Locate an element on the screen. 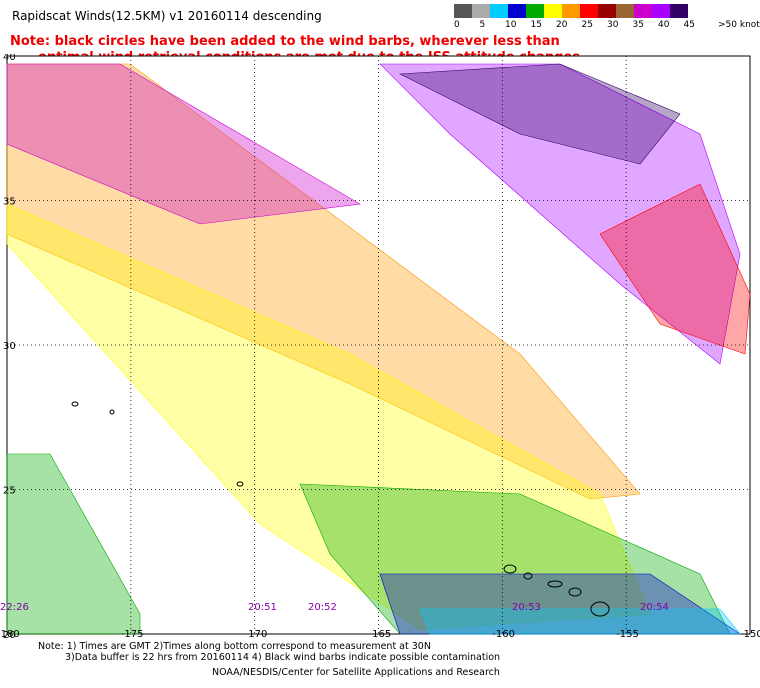 This screenshot has width=760, height=688. latitude-label: 25 is located at coordinates (9, 491).